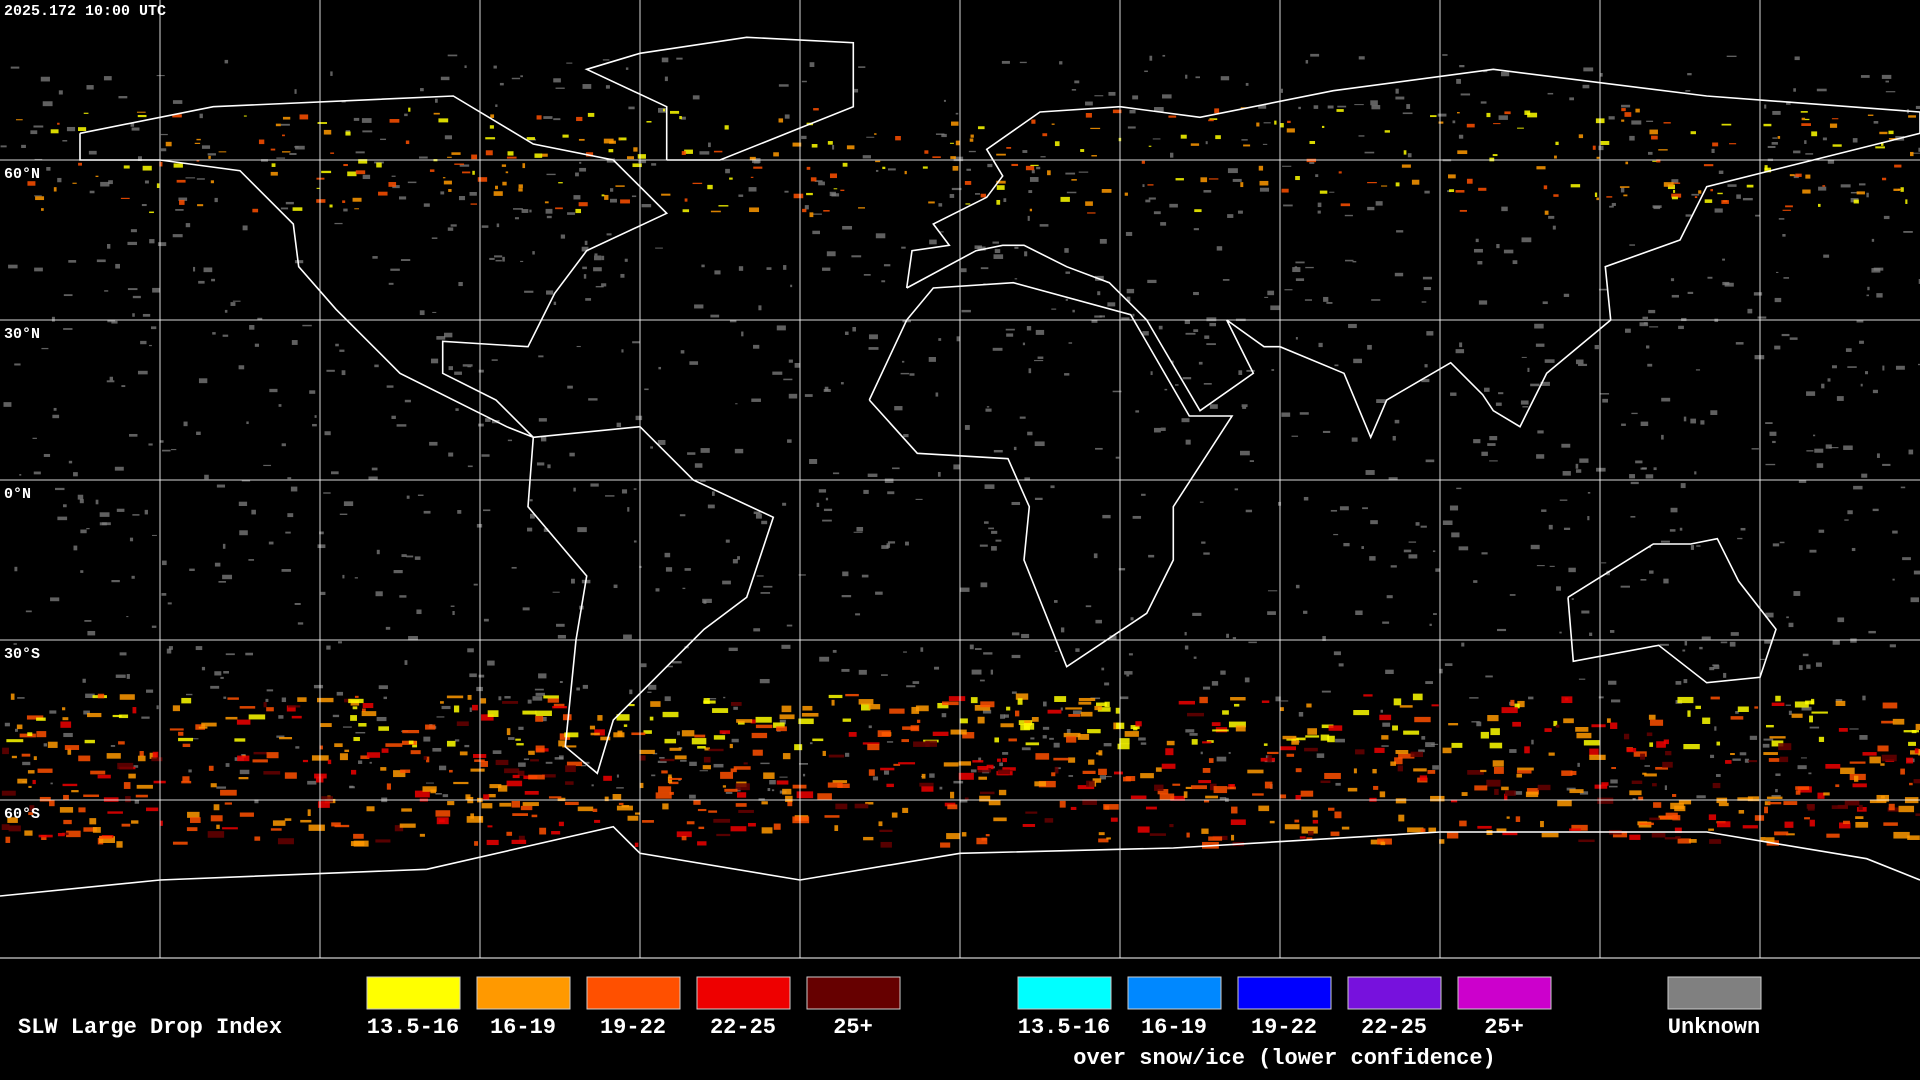  Describe the element at coordinates (633, 993) in the screenshot. I see `legend-swatch` at that location.